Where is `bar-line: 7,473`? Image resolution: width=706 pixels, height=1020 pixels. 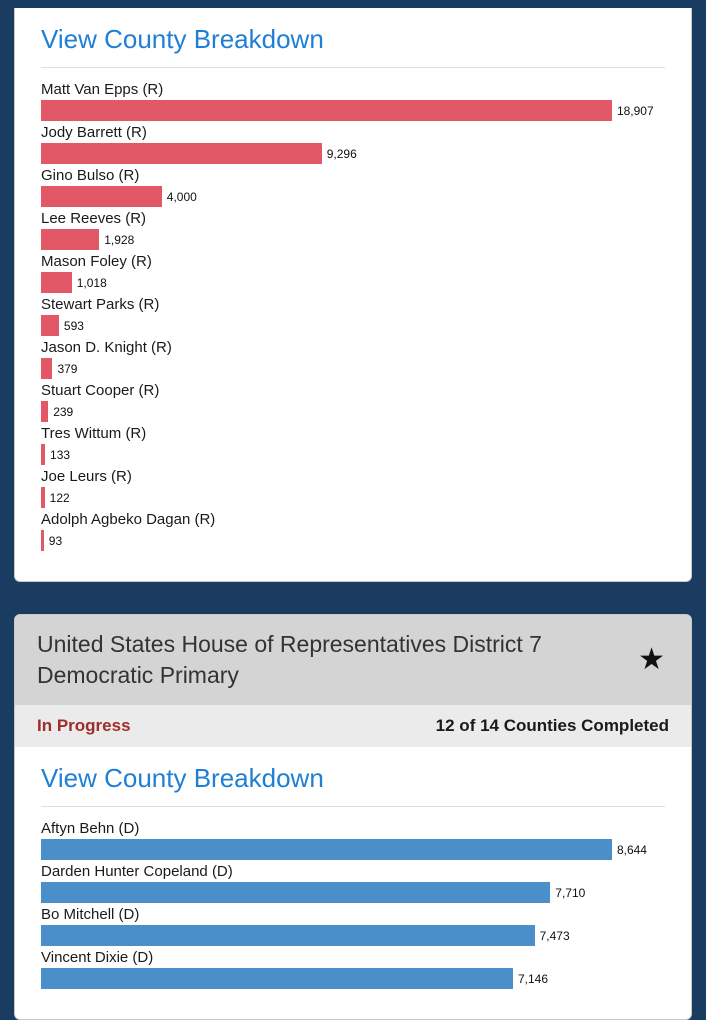 bar-line: 7,473 is located at coordinates (353, 935).